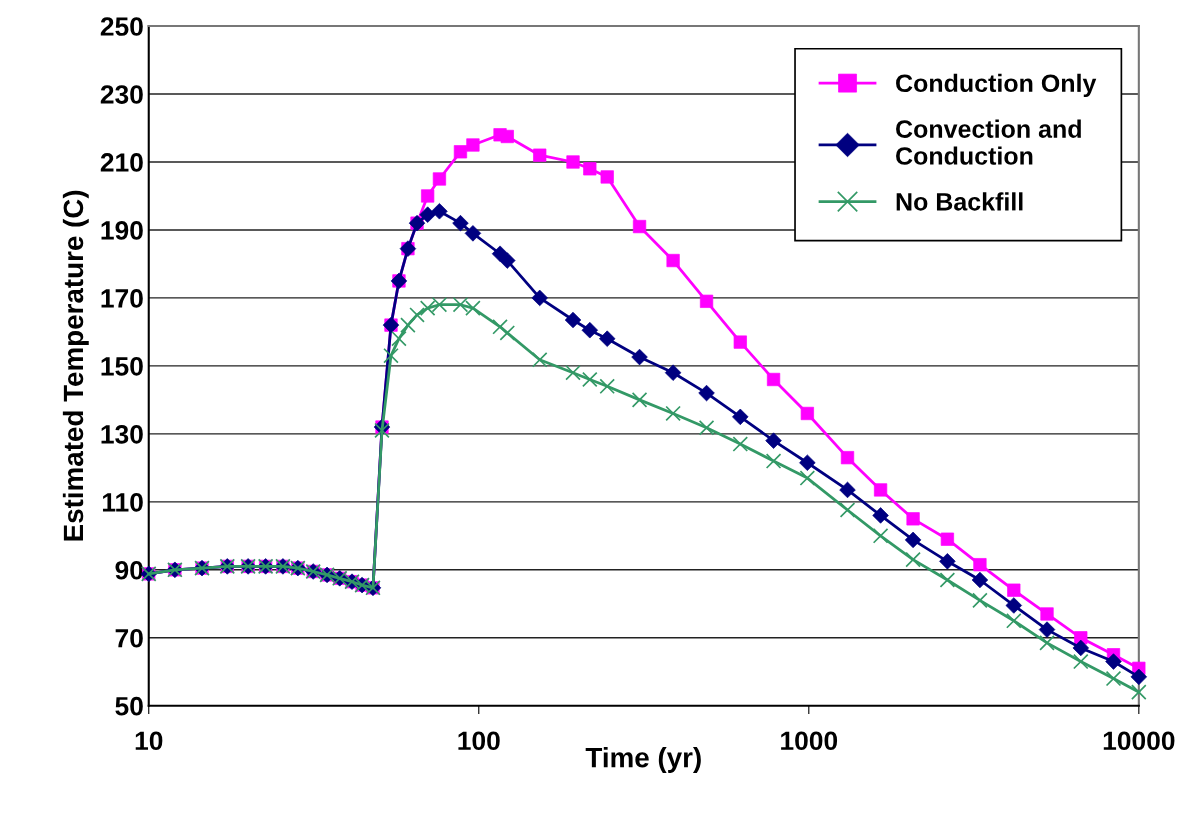 The height and width of the screenshot is (814, 1190). Describe the element at coordinates (129, 706) in the screenshot. I see `y-tick-label: 50` at that location.